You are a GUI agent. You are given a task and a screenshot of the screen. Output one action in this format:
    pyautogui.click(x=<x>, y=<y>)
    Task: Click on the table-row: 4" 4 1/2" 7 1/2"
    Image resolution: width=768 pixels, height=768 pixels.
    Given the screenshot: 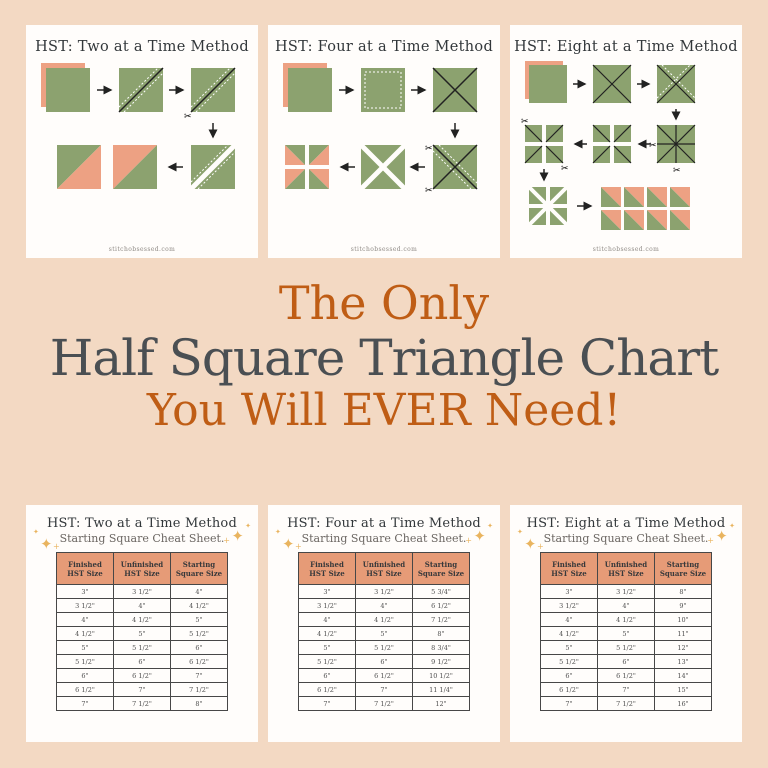 What is the action you would take?
    pyautogui.click(x=384, y=619)
    